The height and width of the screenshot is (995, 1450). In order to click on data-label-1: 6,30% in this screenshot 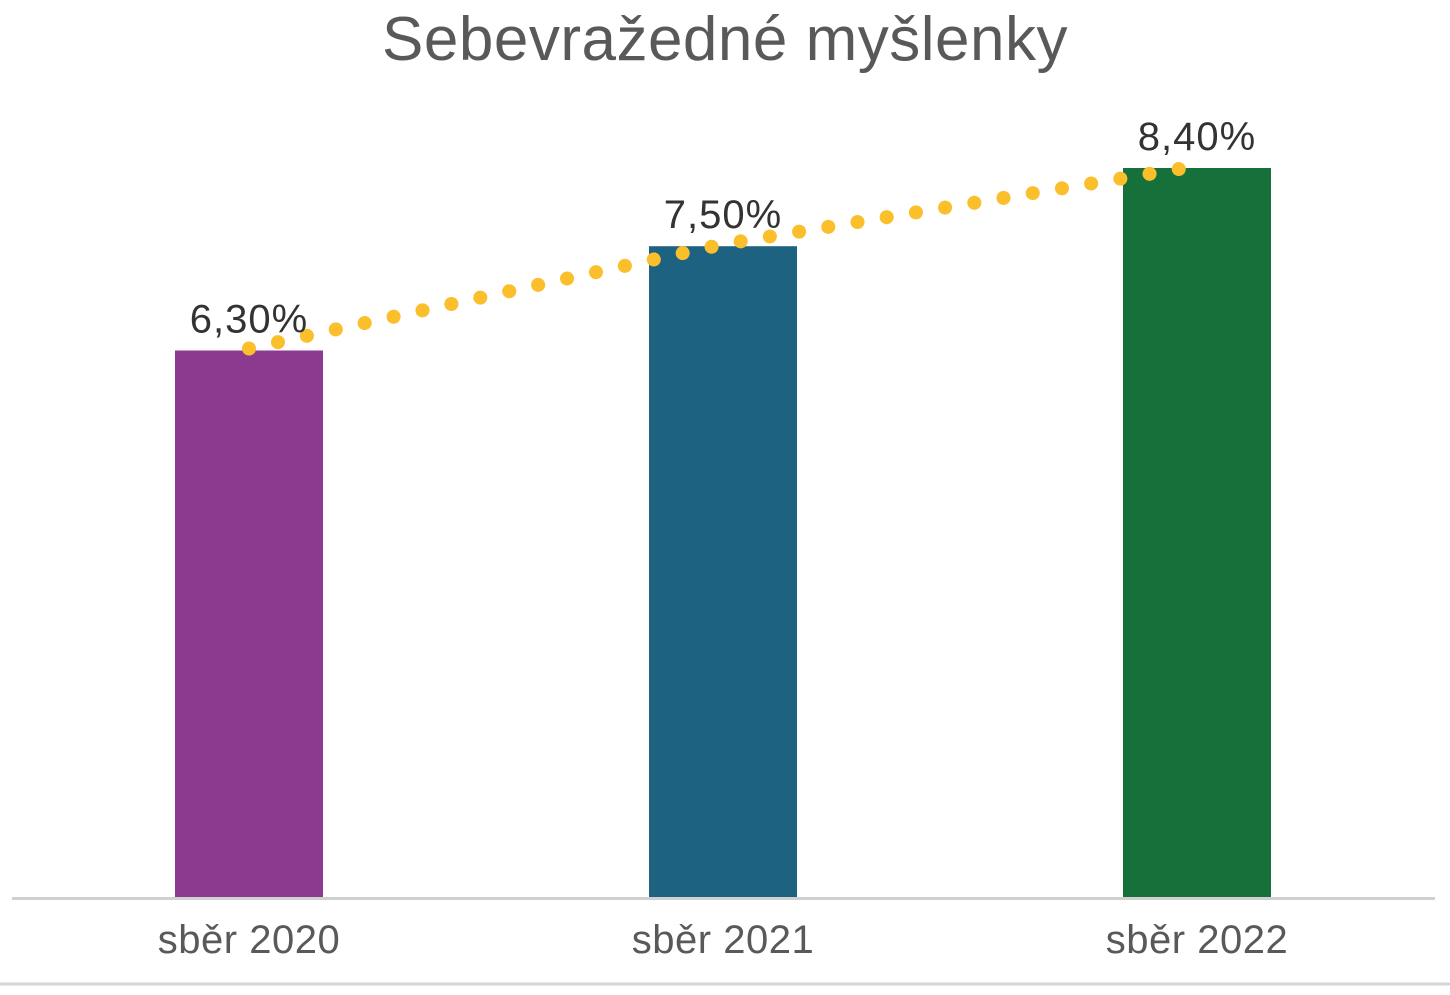, I will do `click(249, 320)`.